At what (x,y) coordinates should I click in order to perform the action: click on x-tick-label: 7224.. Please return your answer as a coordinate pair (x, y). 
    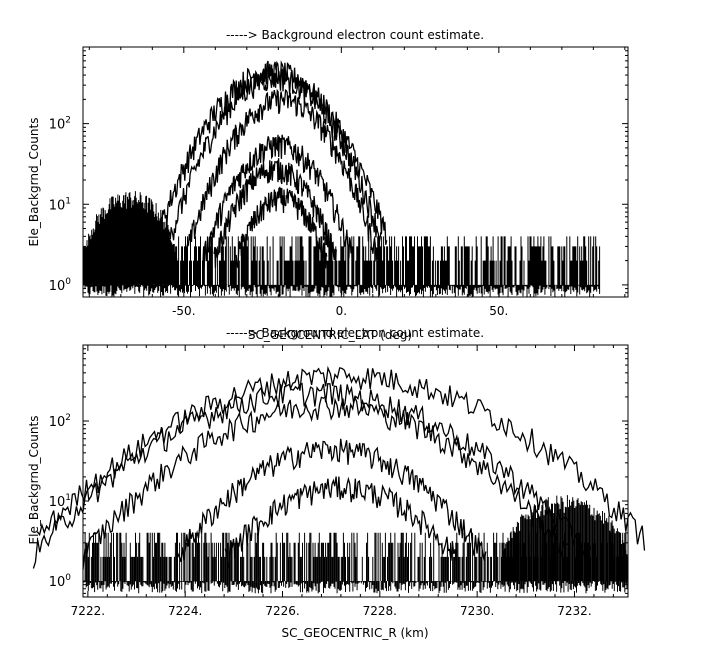
    Looking at the image, I should click on (185, 611).